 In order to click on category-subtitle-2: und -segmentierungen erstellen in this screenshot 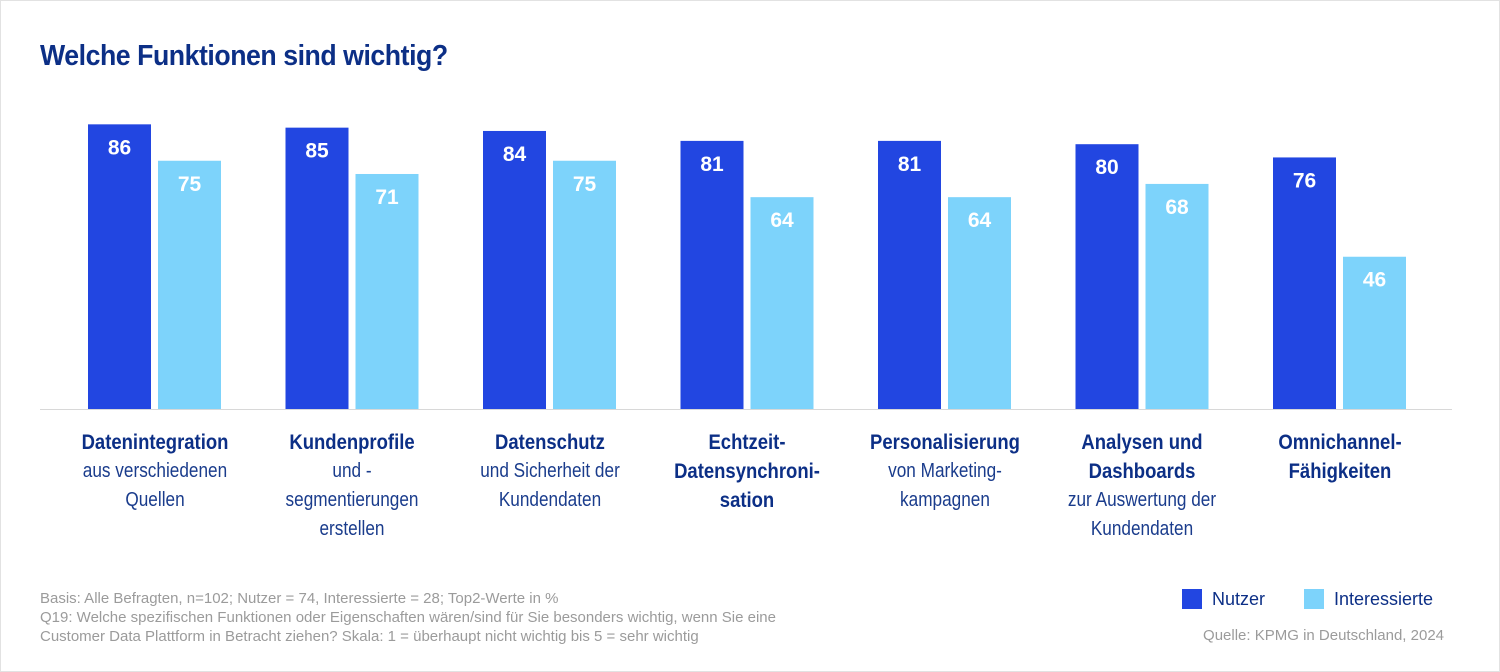, I will do `click(352, 500)`.